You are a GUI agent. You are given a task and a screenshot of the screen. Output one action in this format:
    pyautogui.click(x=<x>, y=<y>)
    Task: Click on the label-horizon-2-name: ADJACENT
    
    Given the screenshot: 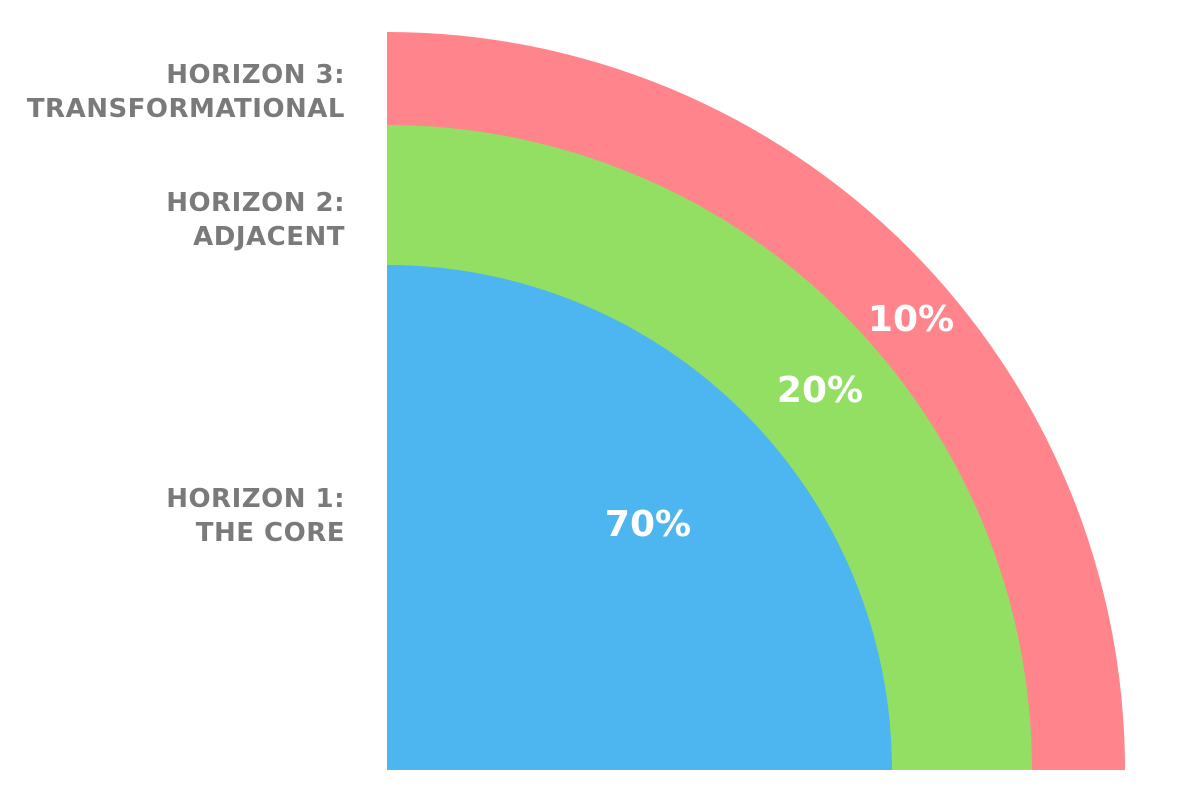 What is the action you would take?
    pyautogui.click(x=269, y=237)
    